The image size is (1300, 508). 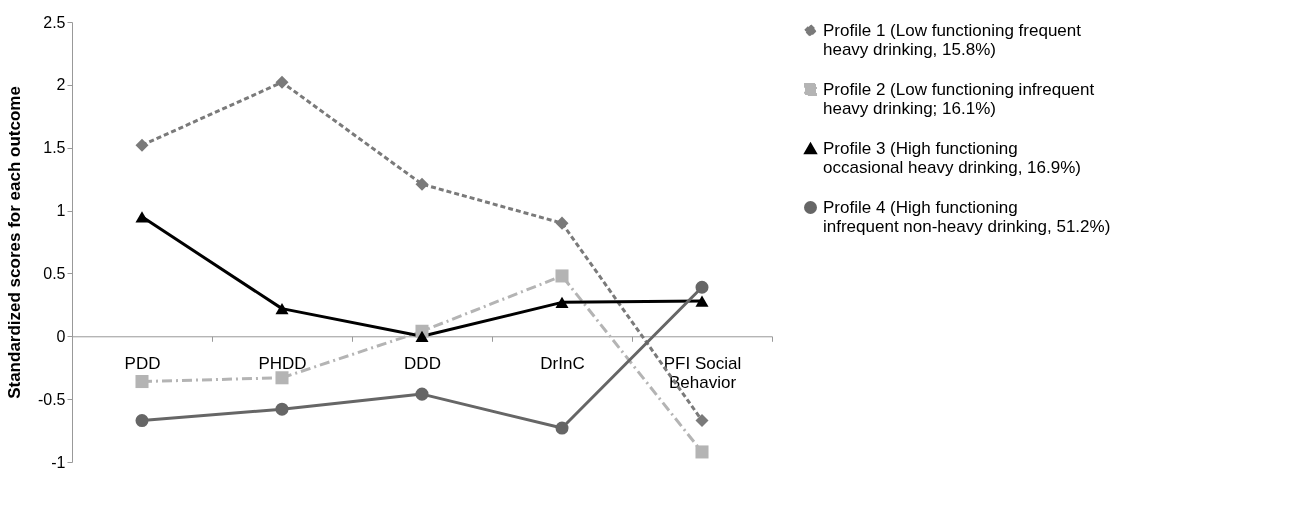 What do you see at coordinates (54, 22) in the screenshot?
I see `y-tick-label: 2.5` at bounding box center [54, 22].